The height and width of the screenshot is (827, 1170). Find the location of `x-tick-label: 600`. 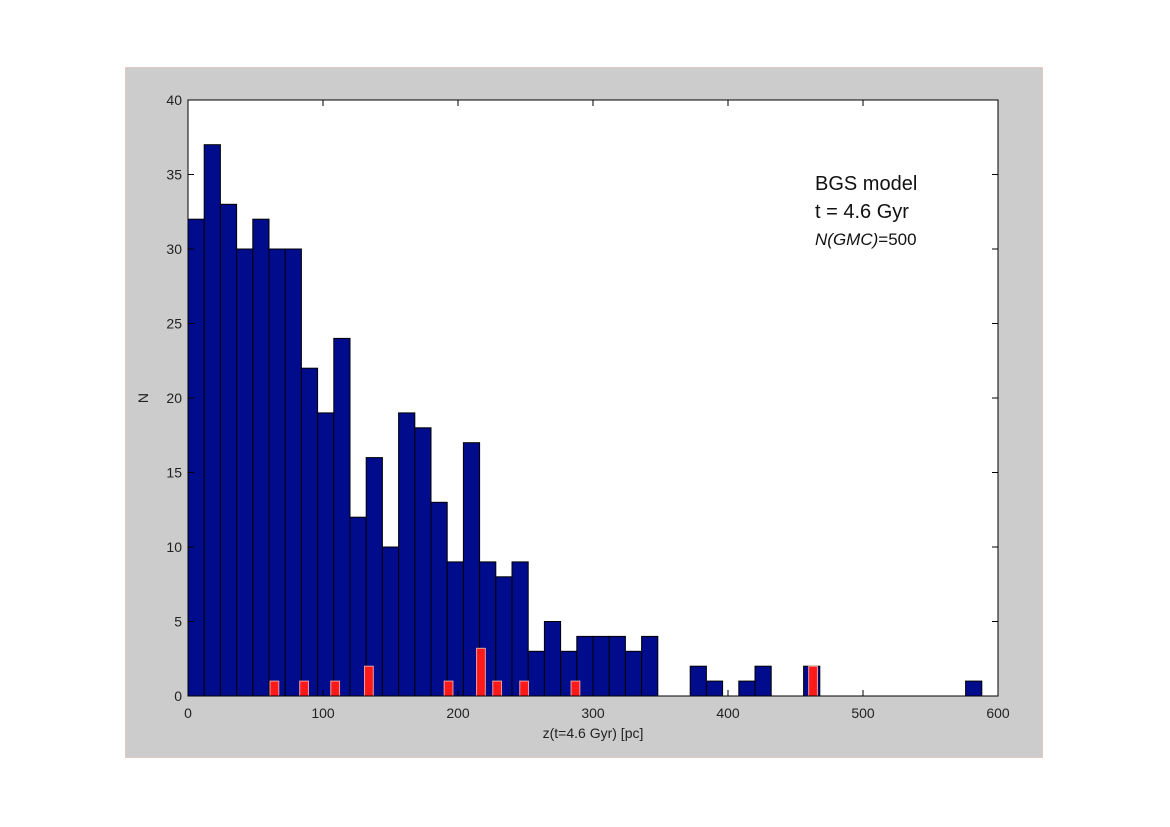

x-tick-label: 600 is located at coordinates (998, 713).